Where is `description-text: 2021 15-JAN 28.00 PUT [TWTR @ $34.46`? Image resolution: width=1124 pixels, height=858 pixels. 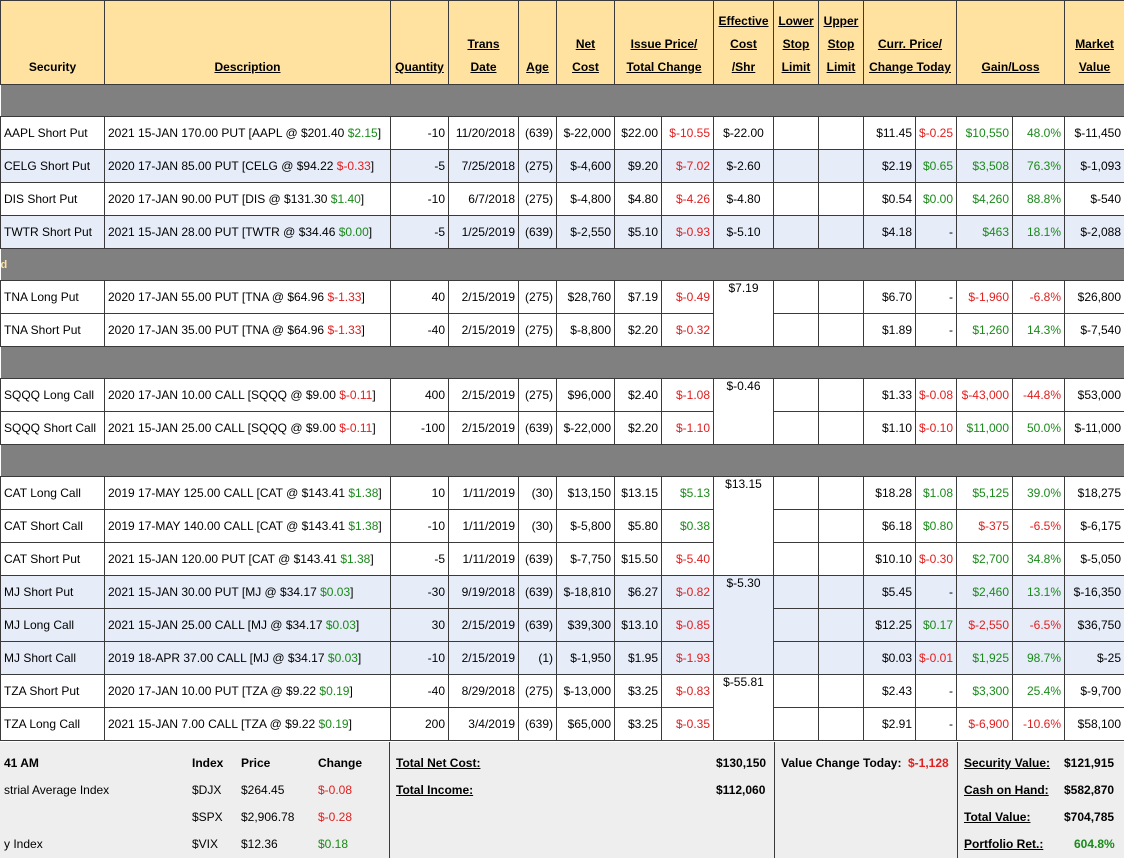
description-text: 2021 15-JAN 28.00 PUT [TWTR @ $34.46 is located at coordinates (222, 232).